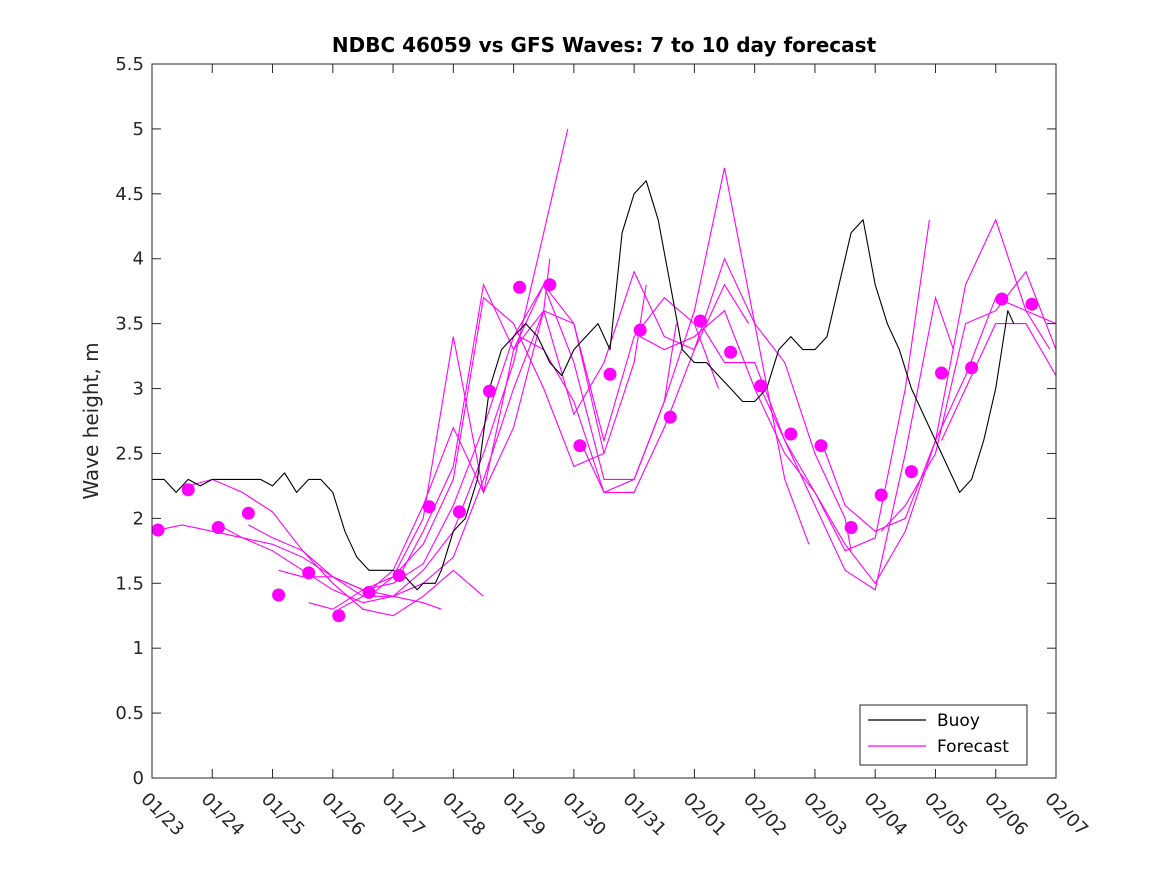 The image size is (1167, 875). I want to click on legend: Buoy Forecast, so click(943, 735).